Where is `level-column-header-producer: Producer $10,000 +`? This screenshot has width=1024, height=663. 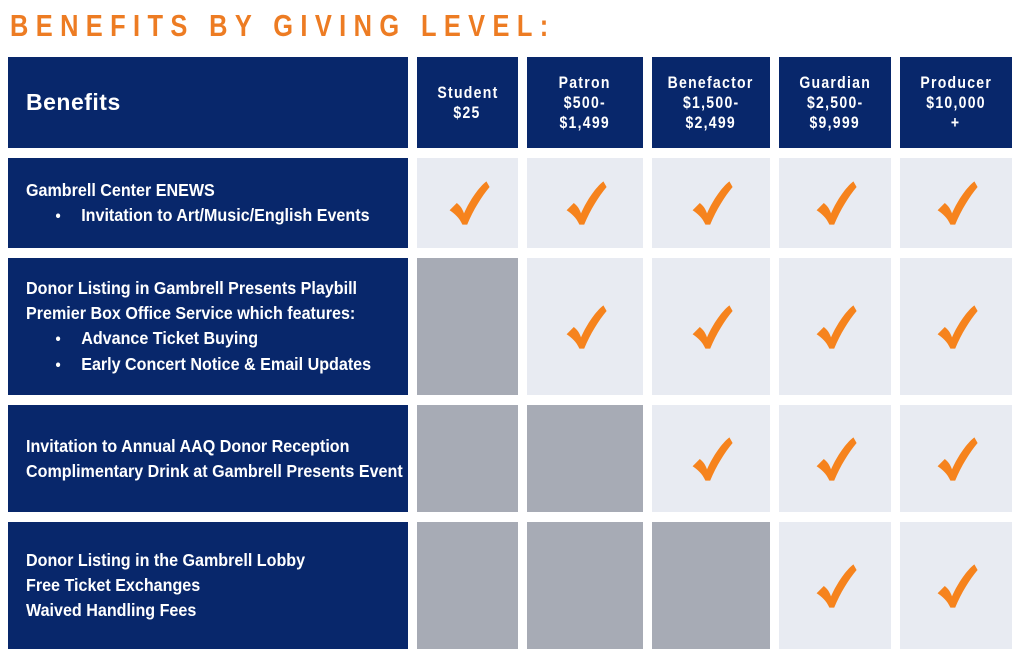 level-column-header-producer: Producer $10,000 + is located at coordinates (956, 102).